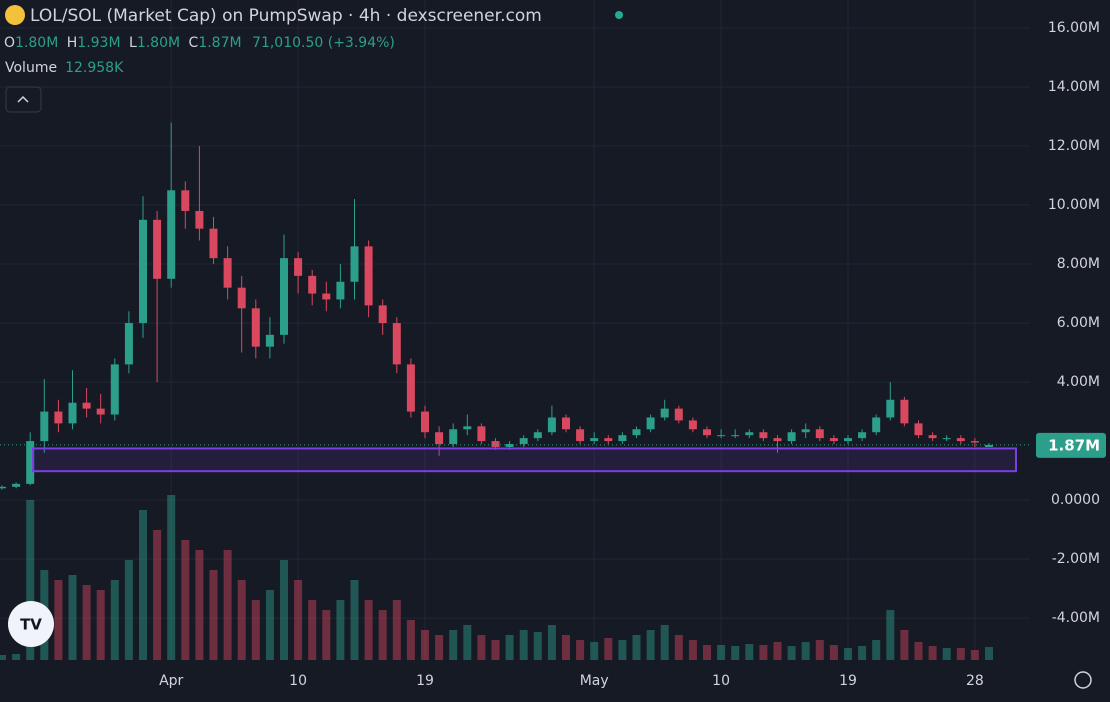  I want to click on ohlc-value: 1.80M, so click(36, 43).